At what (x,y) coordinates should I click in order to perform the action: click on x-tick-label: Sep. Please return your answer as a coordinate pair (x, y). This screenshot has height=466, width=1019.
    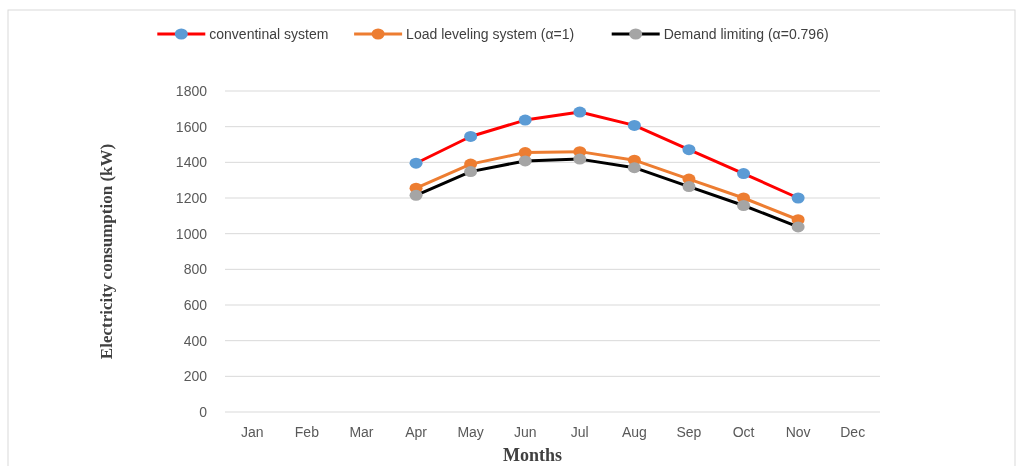
    Looking at the image, I should click on (689, 432).